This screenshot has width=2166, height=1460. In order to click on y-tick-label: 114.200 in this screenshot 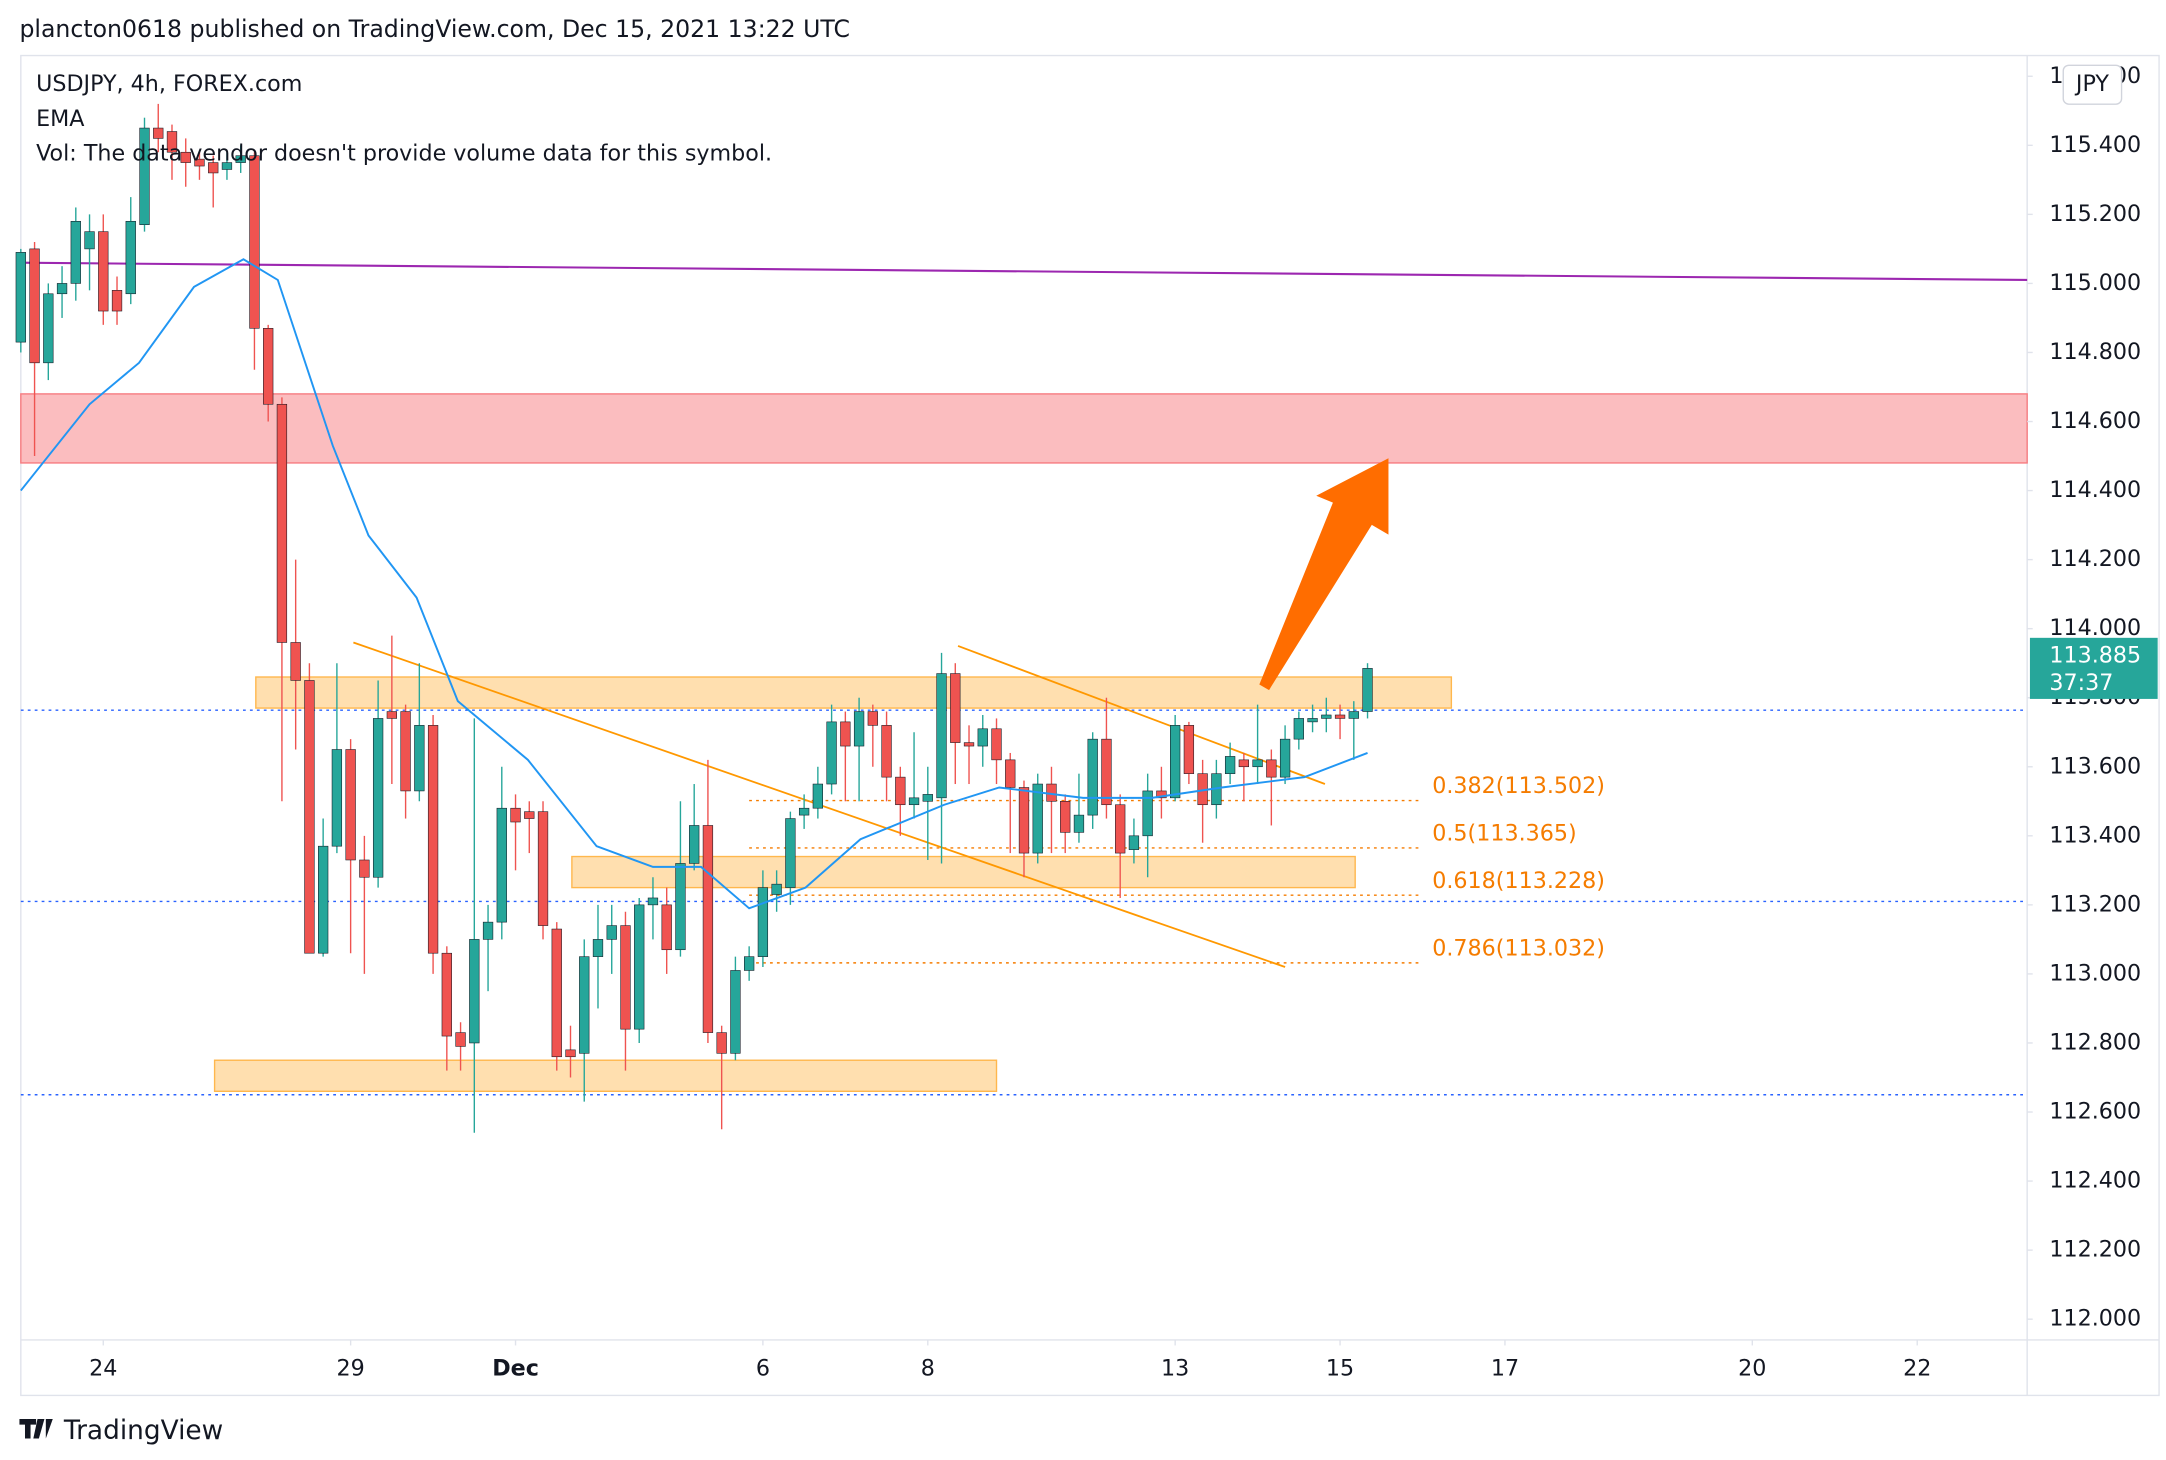, I will do `click(2095, 559)`.